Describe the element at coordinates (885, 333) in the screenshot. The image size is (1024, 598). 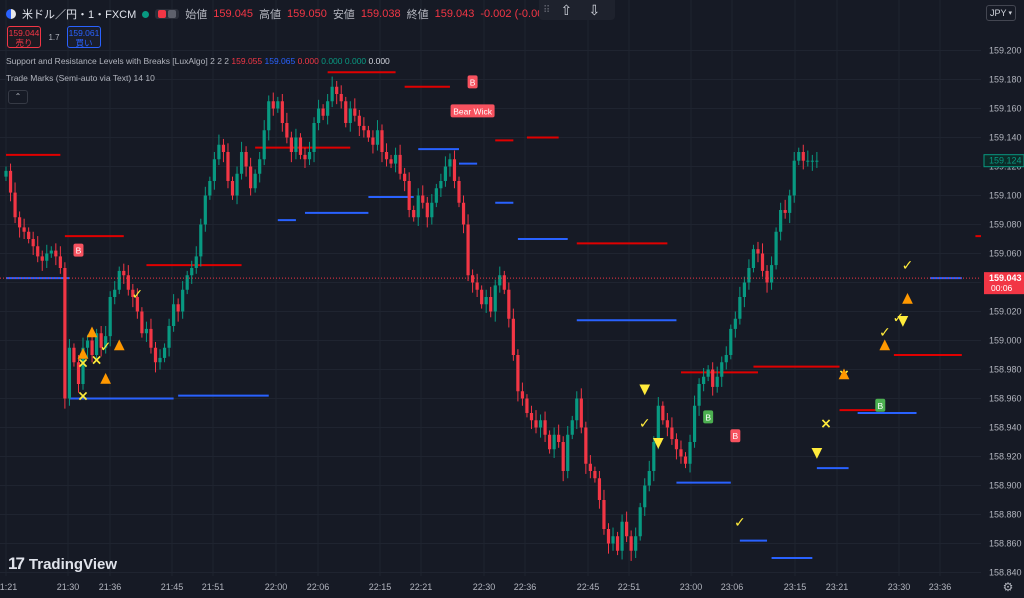
I see `trade-mark: ✓` at that location.